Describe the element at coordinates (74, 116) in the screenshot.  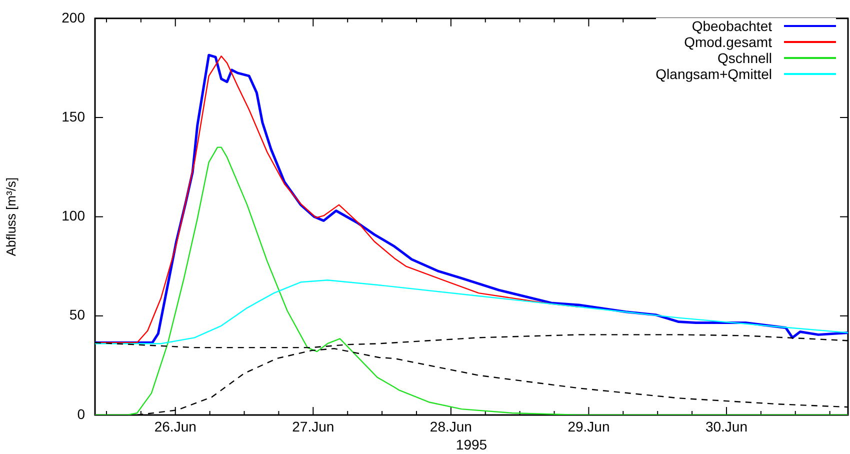
I see `y-tick-label: 150` at that location.